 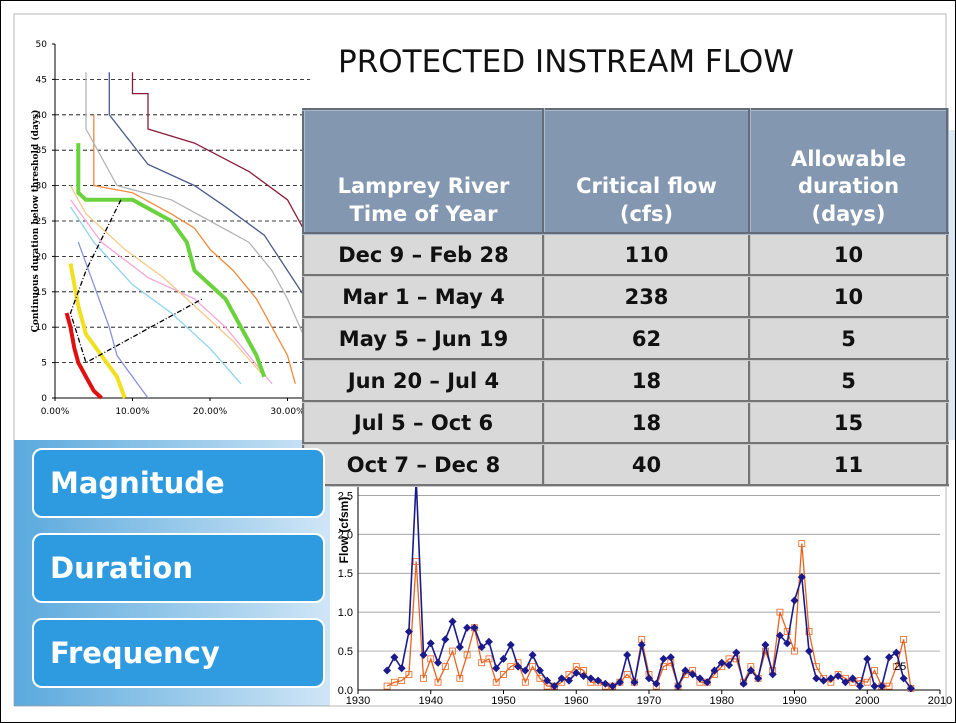 I want to click on header-cell: Critical flow (cfs), so click(x=646, y=171).